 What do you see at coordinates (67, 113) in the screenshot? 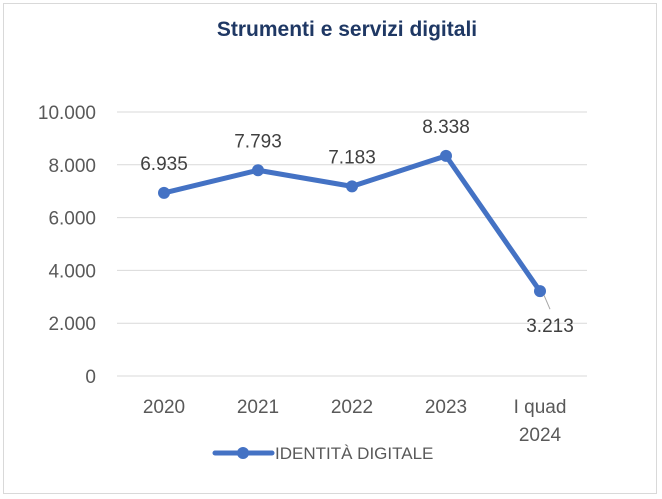
I see `y-tick-label: 10.000` at bounding box center [67, 113].